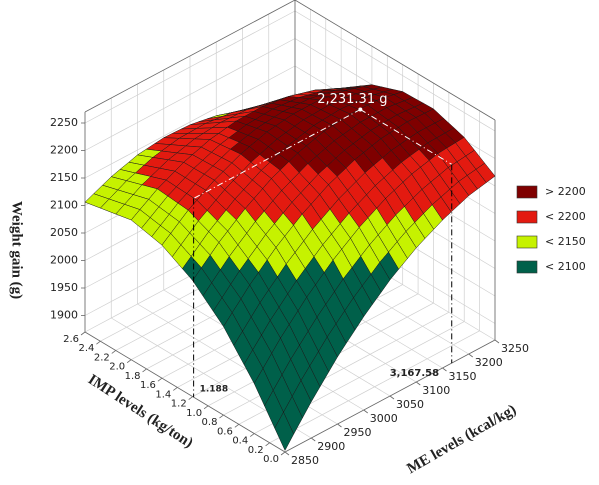 The height and width of the screenshot is (485, 599). I want to click on y-tick-label: 2.6, so click(71, 339).